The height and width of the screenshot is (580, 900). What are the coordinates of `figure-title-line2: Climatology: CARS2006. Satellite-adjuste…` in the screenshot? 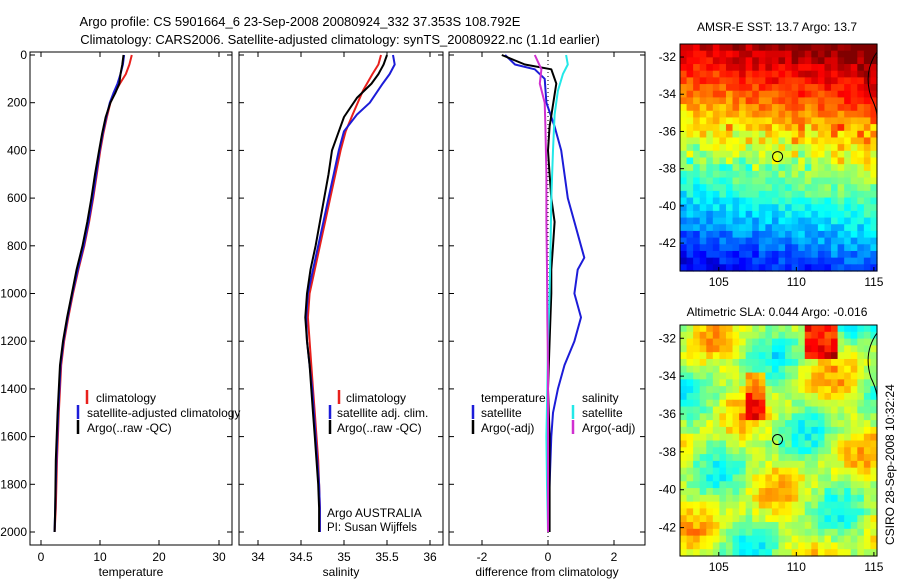 It's located at (340, 39).